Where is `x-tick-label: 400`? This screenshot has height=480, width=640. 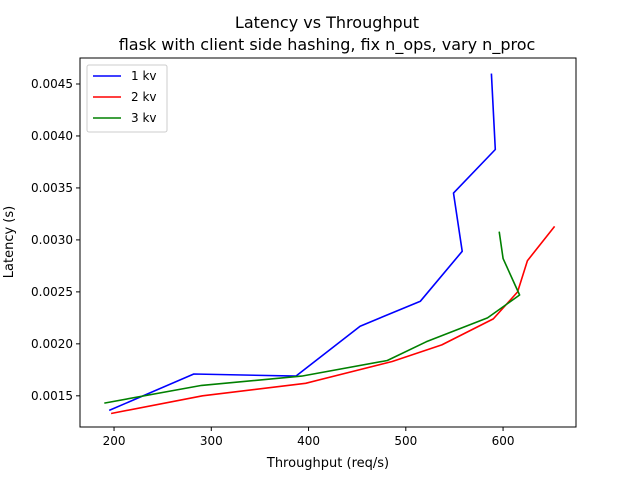 x-tick-label: 400 is located at coordinates (308, 441).